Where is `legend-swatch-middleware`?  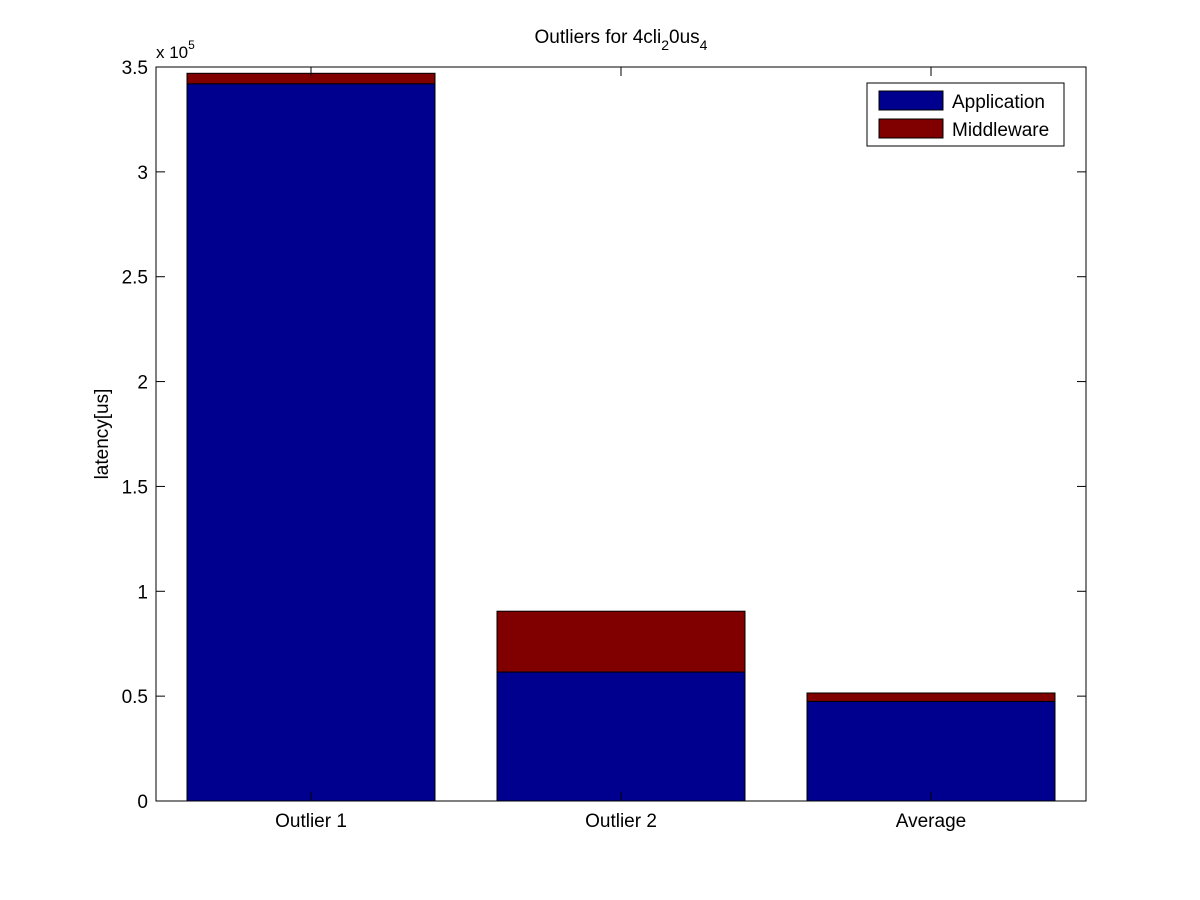 legend-swatch-middleware is located at coordinates (911, 128).